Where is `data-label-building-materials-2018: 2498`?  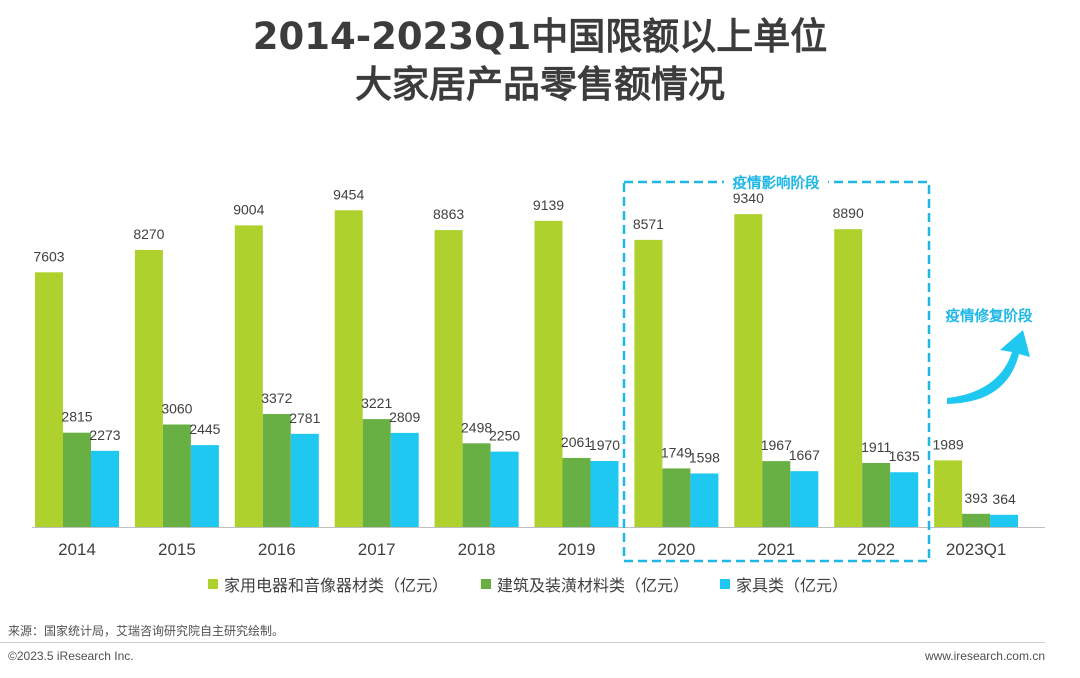 data-label-building-materials-2018: 2498 is located at coordinates (476, 427).